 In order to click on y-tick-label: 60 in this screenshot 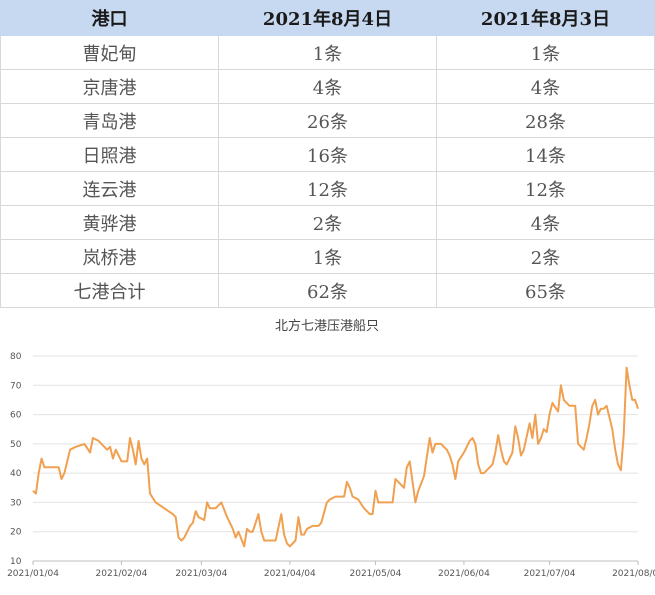, I will do `click(16, 416)`.